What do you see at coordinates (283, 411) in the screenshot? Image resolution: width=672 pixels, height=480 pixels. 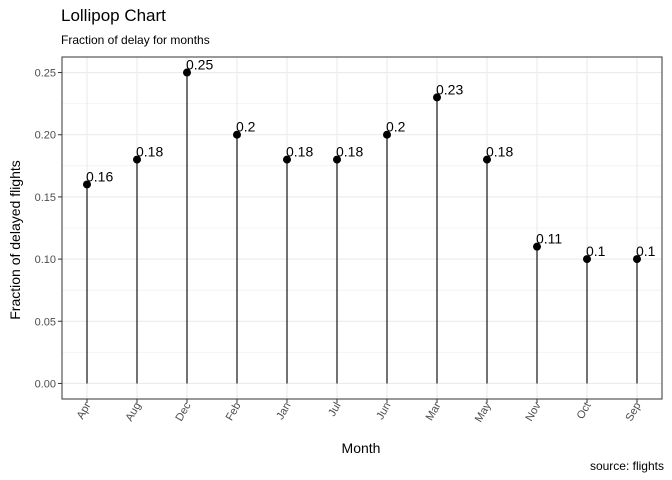 I see `x-tick-label: Jan` at bounding box center [283, 411].